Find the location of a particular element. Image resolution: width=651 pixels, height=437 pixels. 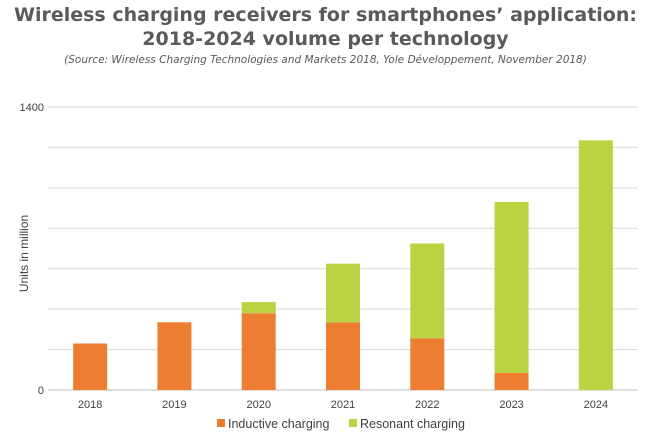

y-tick-label: 1400 is located at coordinates (32, 108).